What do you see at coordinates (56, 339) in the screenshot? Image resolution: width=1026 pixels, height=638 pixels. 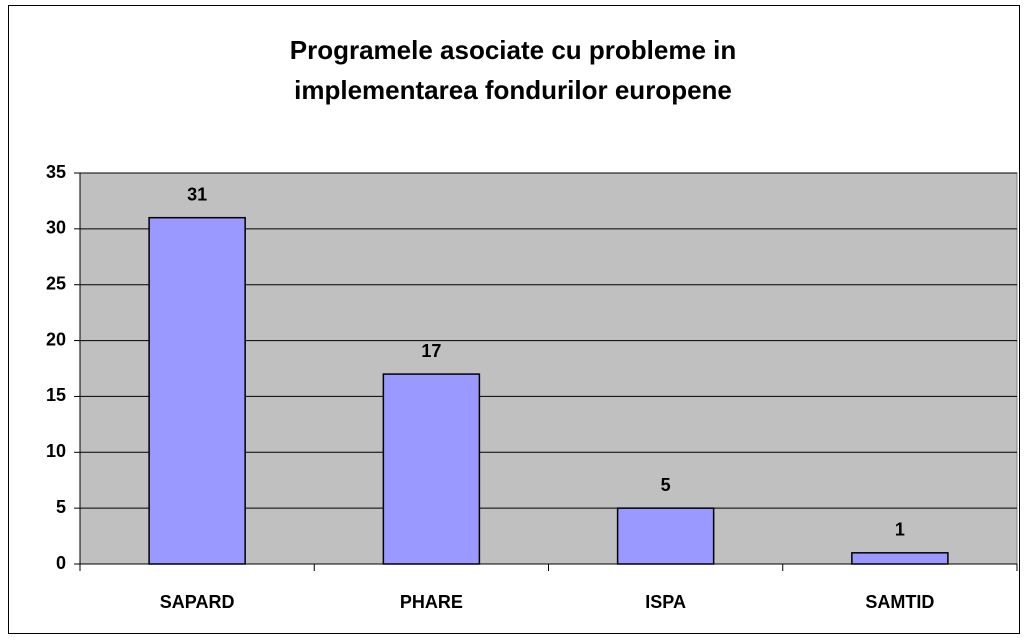 I see `y-tick-label: 20` at bounding box center [56, 339].